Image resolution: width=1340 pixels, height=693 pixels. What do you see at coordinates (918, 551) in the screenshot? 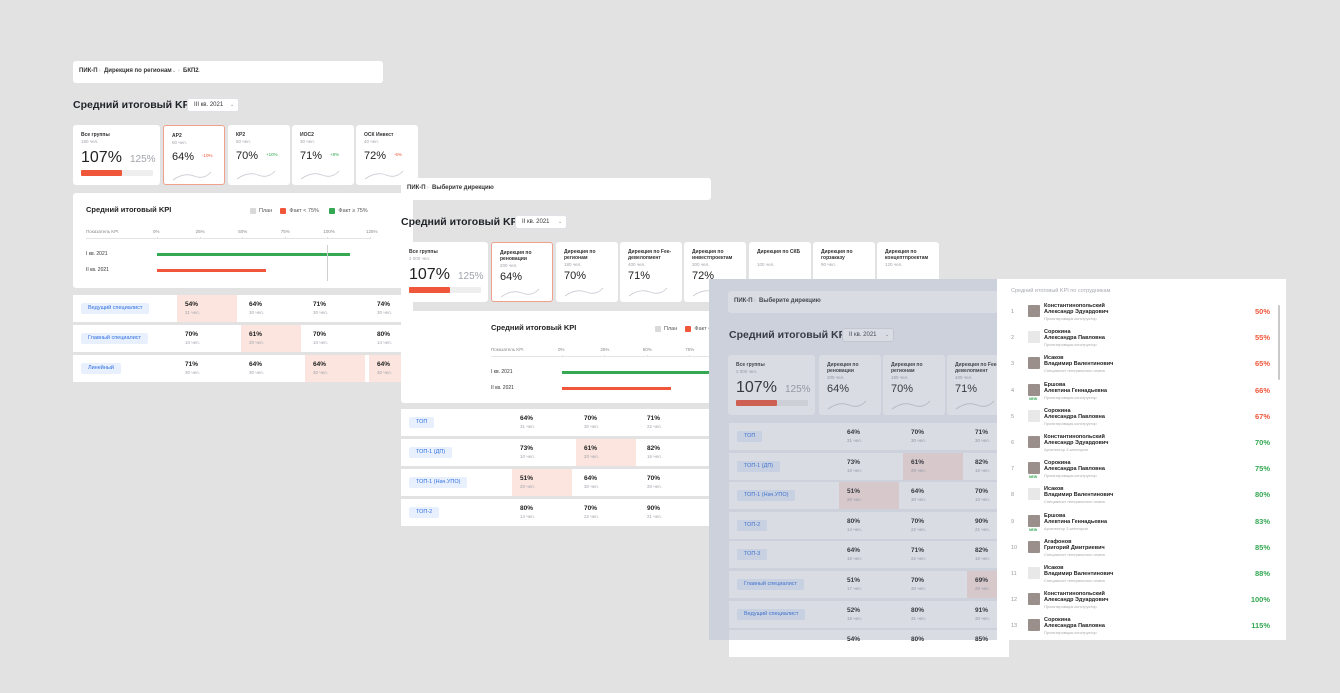
I see `cell-value: 71%` at bounding box center [918, 551].